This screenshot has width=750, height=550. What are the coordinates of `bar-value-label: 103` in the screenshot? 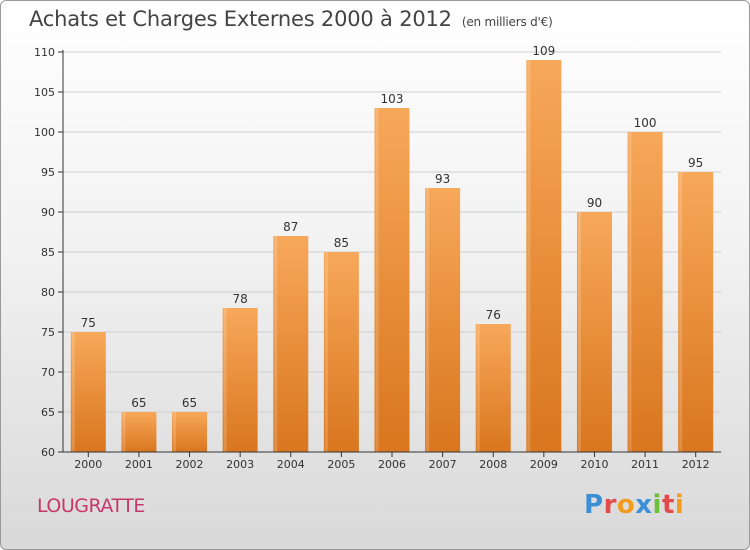 It's located at (392, 99).